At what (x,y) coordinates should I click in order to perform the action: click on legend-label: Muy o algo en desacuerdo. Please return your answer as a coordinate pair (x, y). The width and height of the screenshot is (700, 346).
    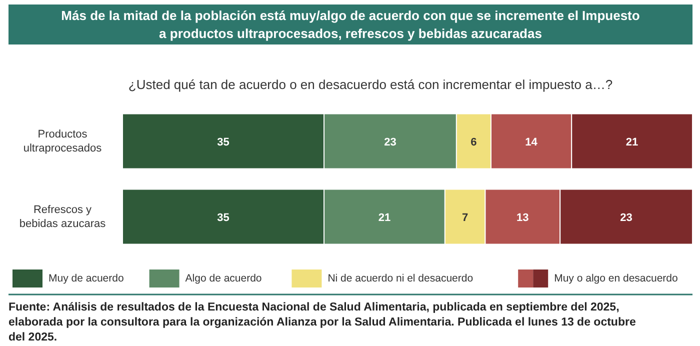
    Looking at the image, I should click on (616, 278).